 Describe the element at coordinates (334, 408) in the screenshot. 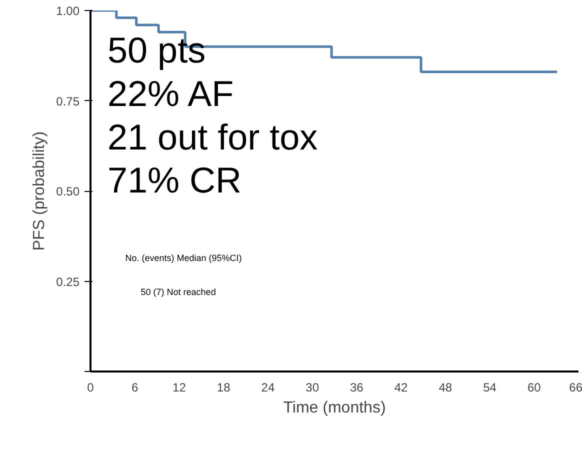

I see `x-axis-title: Time (months)` at that location.